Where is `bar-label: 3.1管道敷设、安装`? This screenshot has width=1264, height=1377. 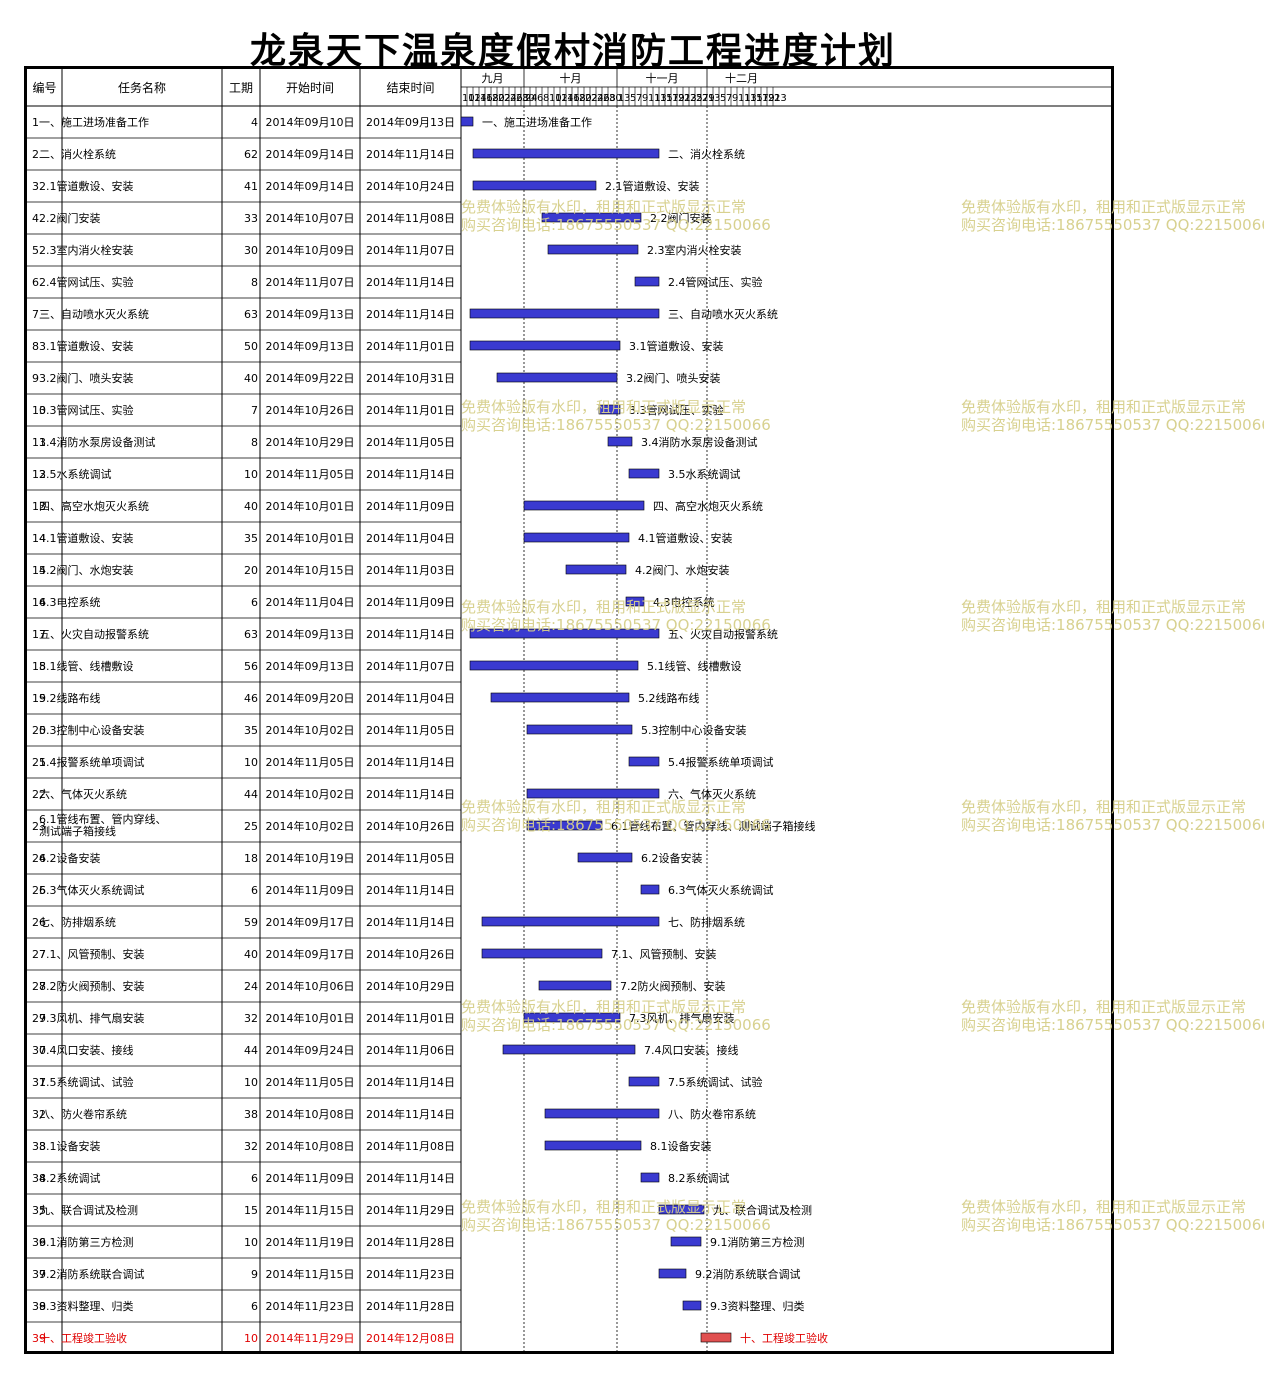
bar-label: 3.1管道敷设、安装 is located at coordinates (676, 346).